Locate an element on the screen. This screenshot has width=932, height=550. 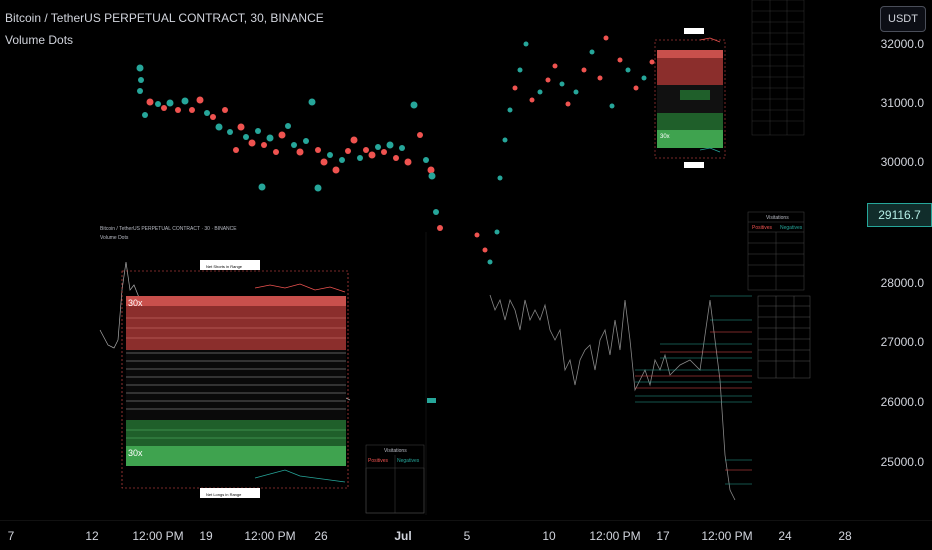
time-label: 28 is located at coordinates (845, 536).